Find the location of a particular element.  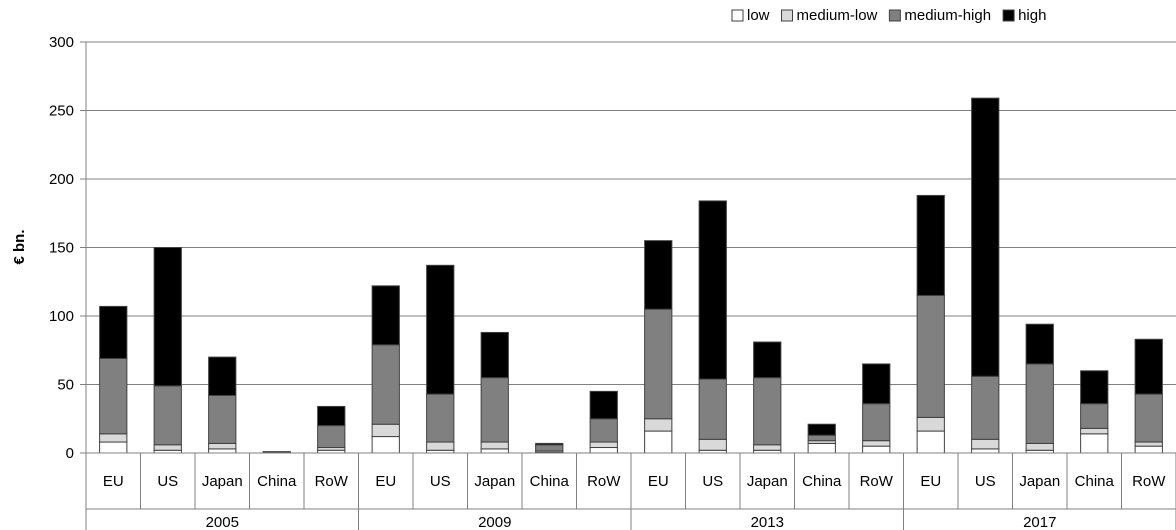

group-label: 2013 is located at coordinates (767, 522).